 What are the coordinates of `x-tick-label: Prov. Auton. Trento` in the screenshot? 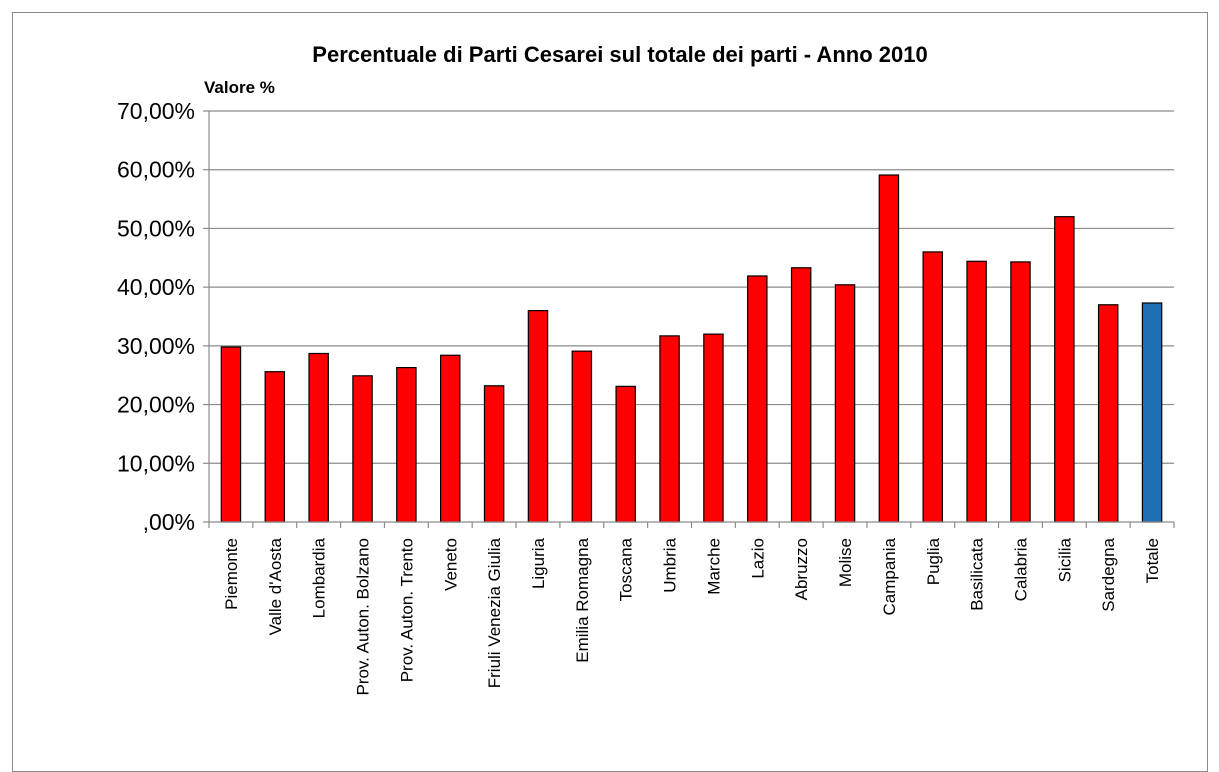 It's located at (406, 610).